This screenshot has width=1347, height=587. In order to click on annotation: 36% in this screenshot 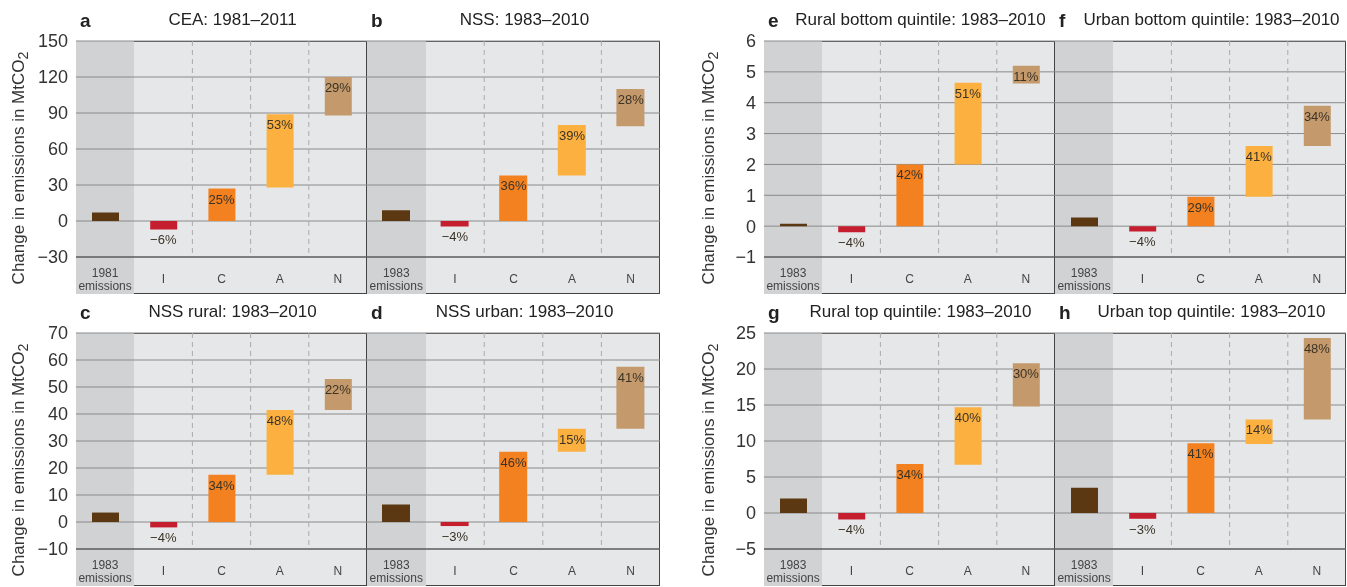, I will do `click(513, 186)`.